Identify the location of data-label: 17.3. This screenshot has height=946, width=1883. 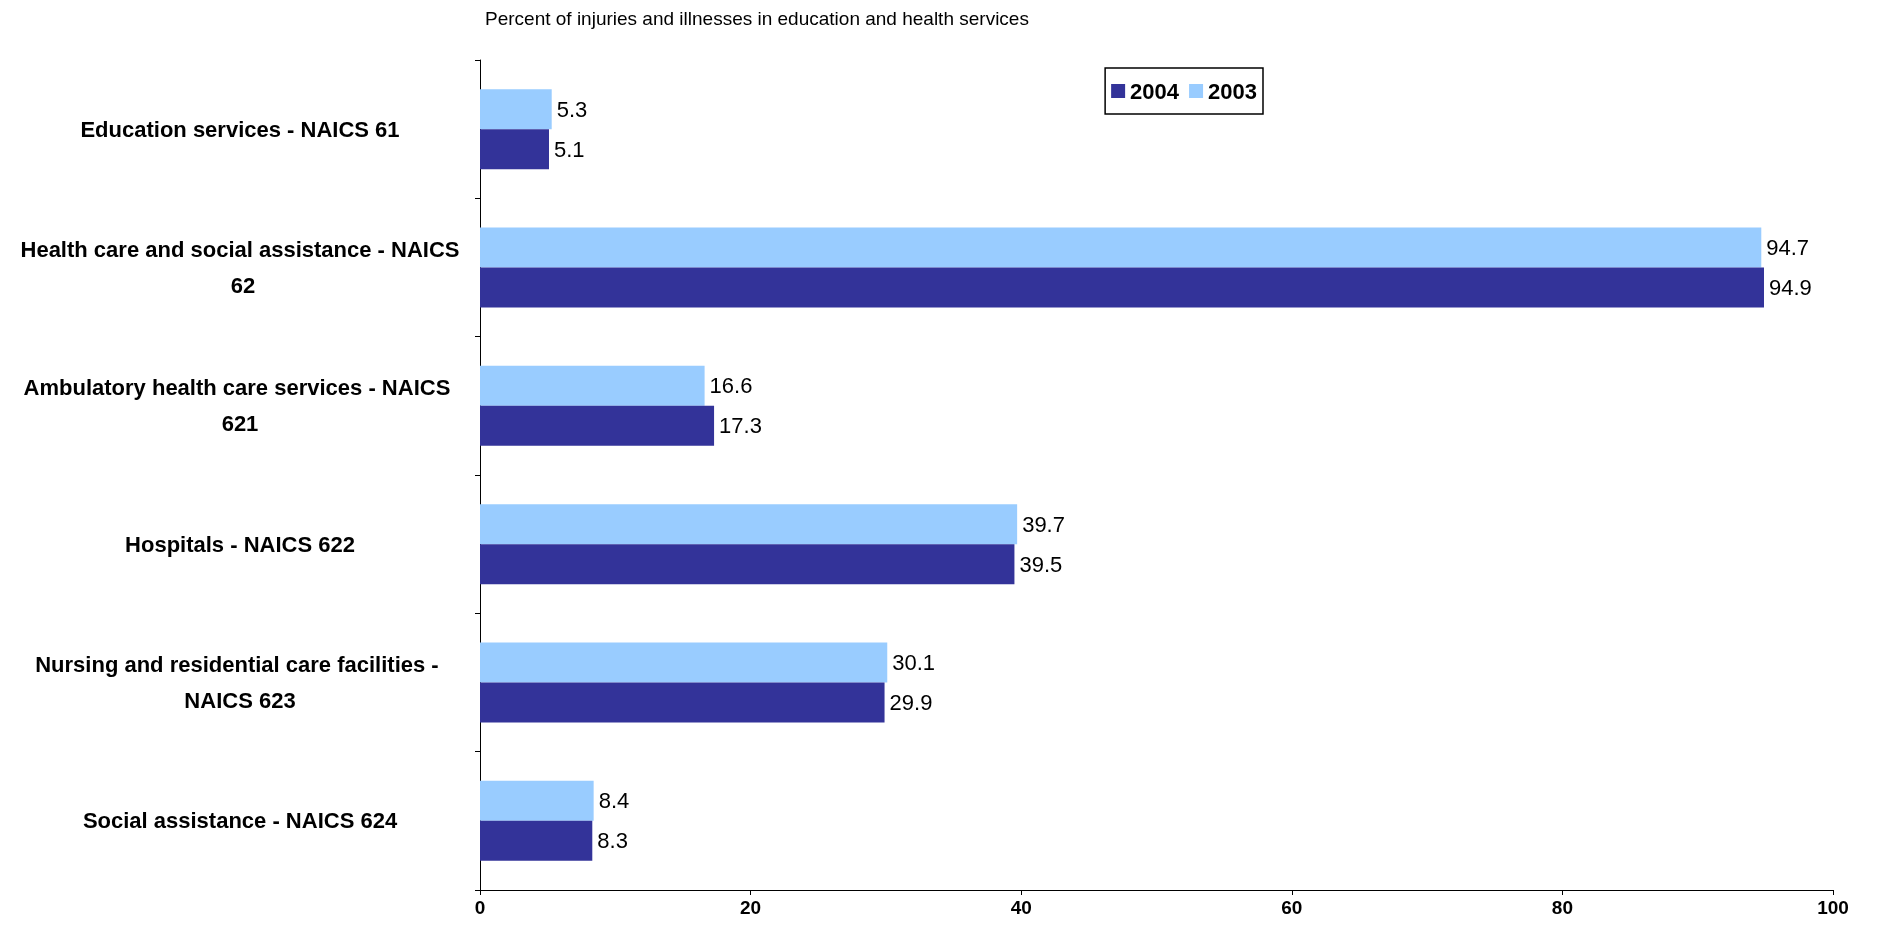
(740, 426).